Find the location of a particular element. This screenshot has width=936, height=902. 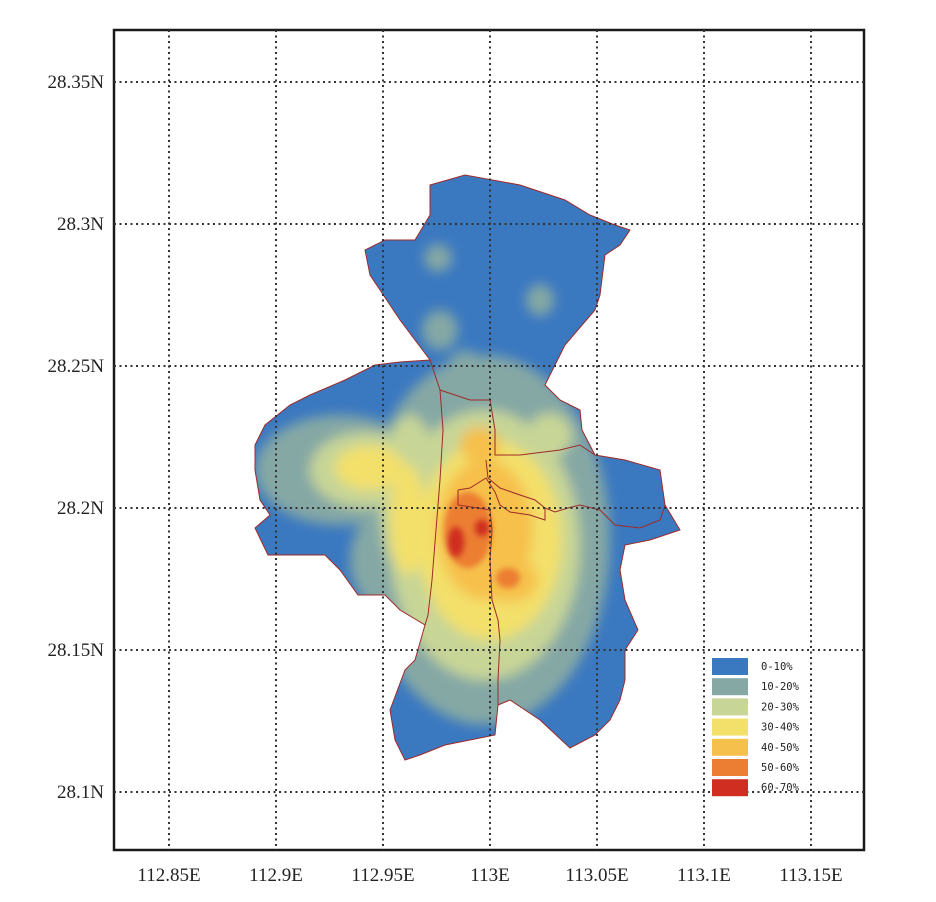

zone-10-20-north-a is located at coordinates (438, 258).